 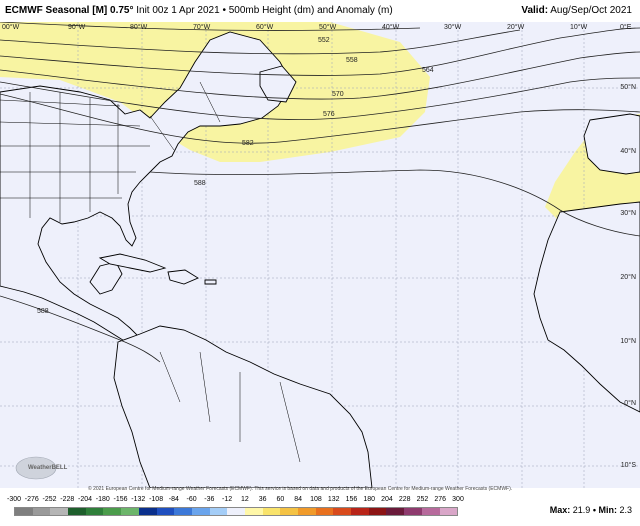 What do you see at coordinates (80, 329) in the screenshot?
I see `contour-588-south` at bounding box center [80, 329].